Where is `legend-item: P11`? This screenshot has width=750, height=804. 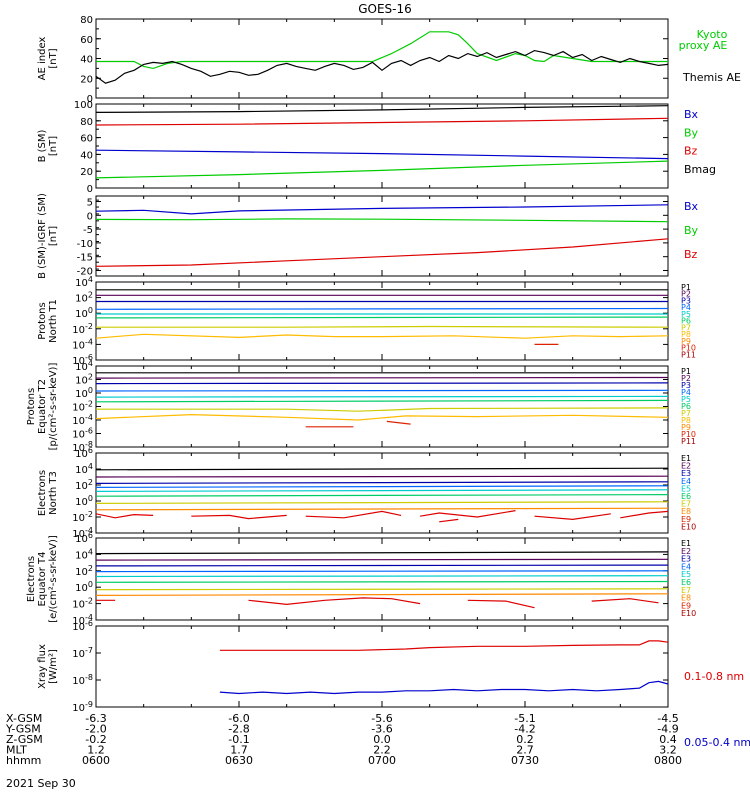 legend-item: P11 is located at coordinates (688, 354).